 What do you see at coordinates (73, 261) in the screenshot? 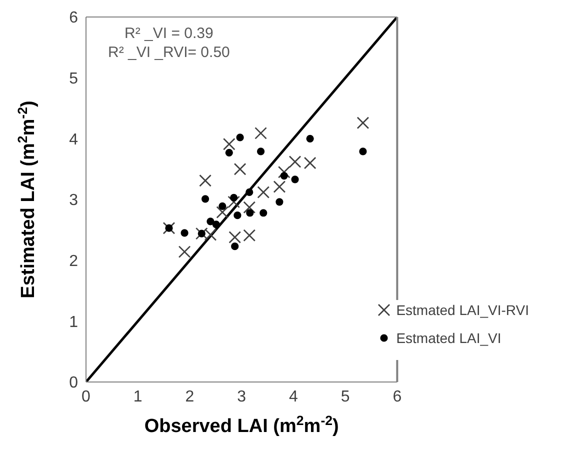
I see `y-tick-label: 2` at bounding box center [73, 261].